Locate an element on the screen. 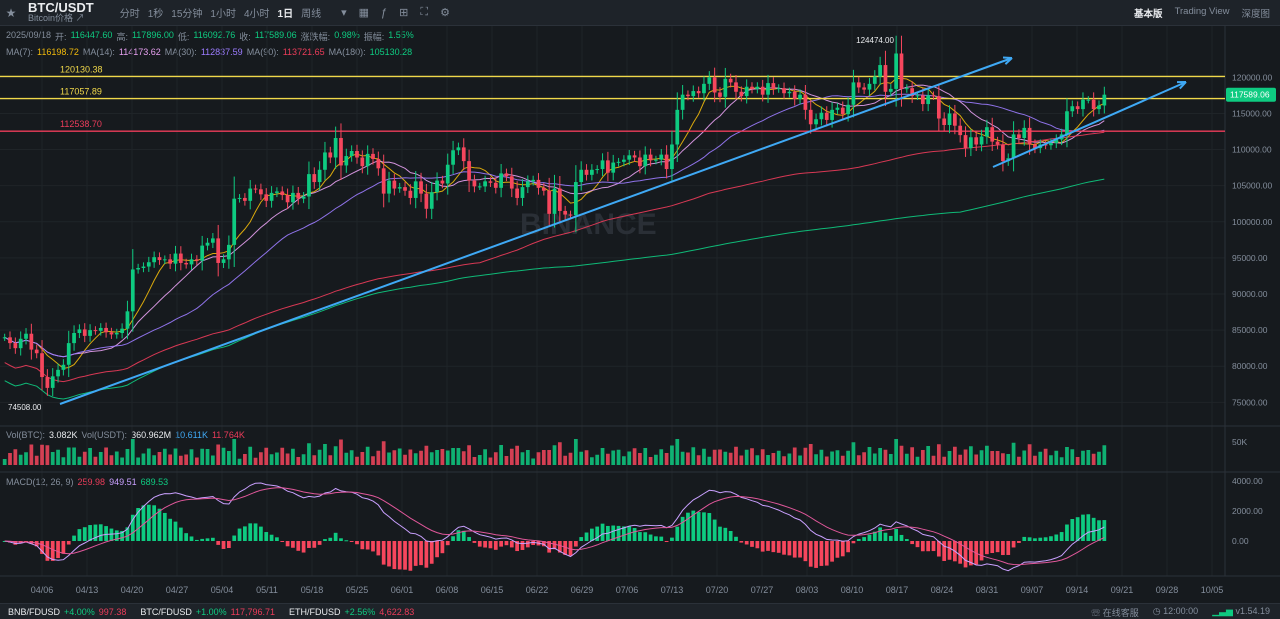 This screenshot has height=619, width=1280. low-value: 116092.76 is located at coordinates (214, 35).